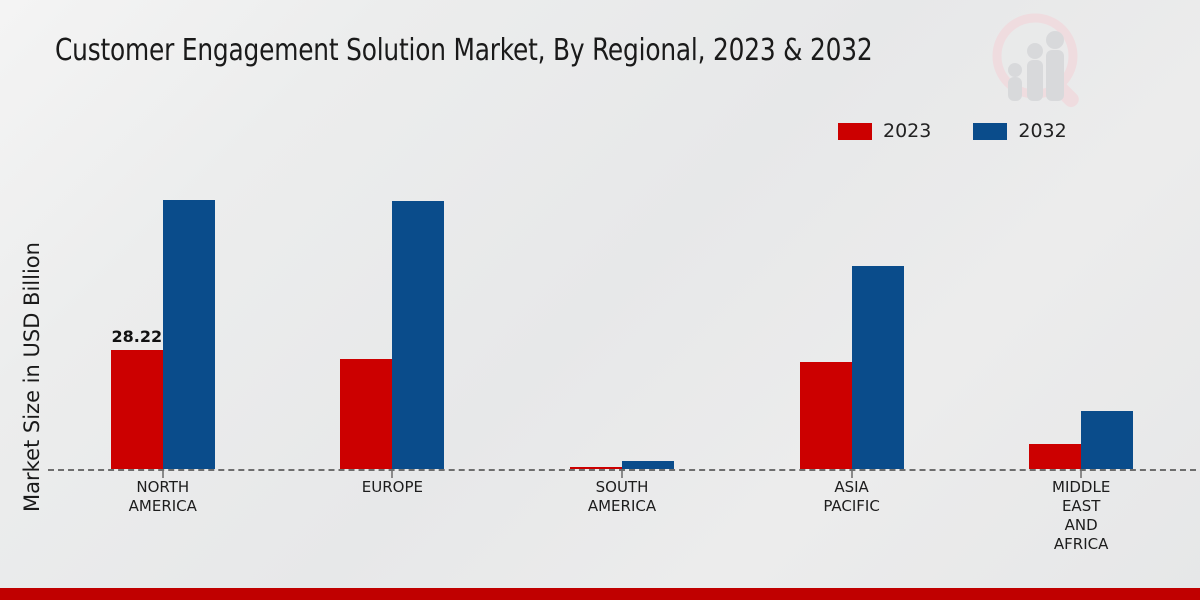 This screenshot has height=600, width=1200. What do you see at coordinates (600, 594) in the screenshot?
I see `footer-accent-bar` at bounding box center [600, 594].